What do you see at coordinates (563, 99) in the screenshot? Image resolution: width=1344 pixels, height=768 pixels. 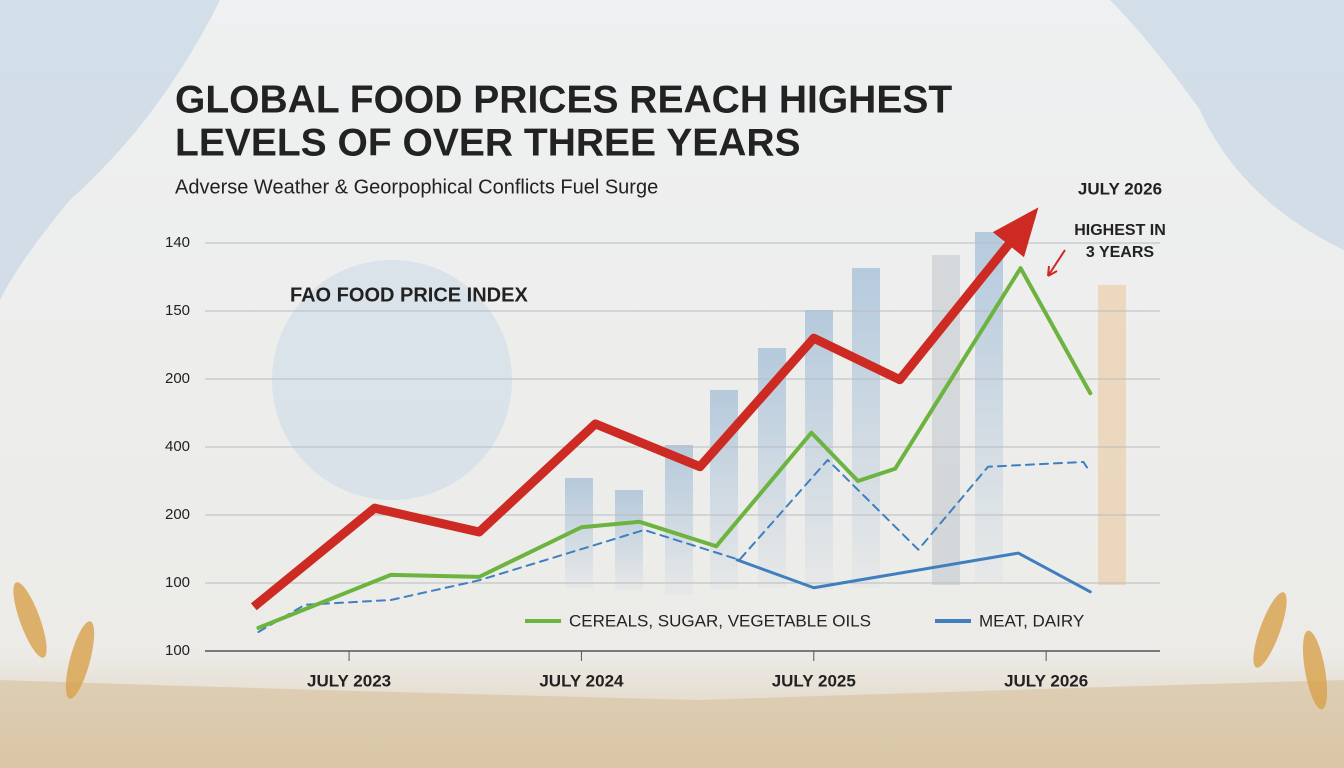 I see `title: GLOBAL FOOD PRICES REACH HIGHEST` at bounding box center [563, 99].